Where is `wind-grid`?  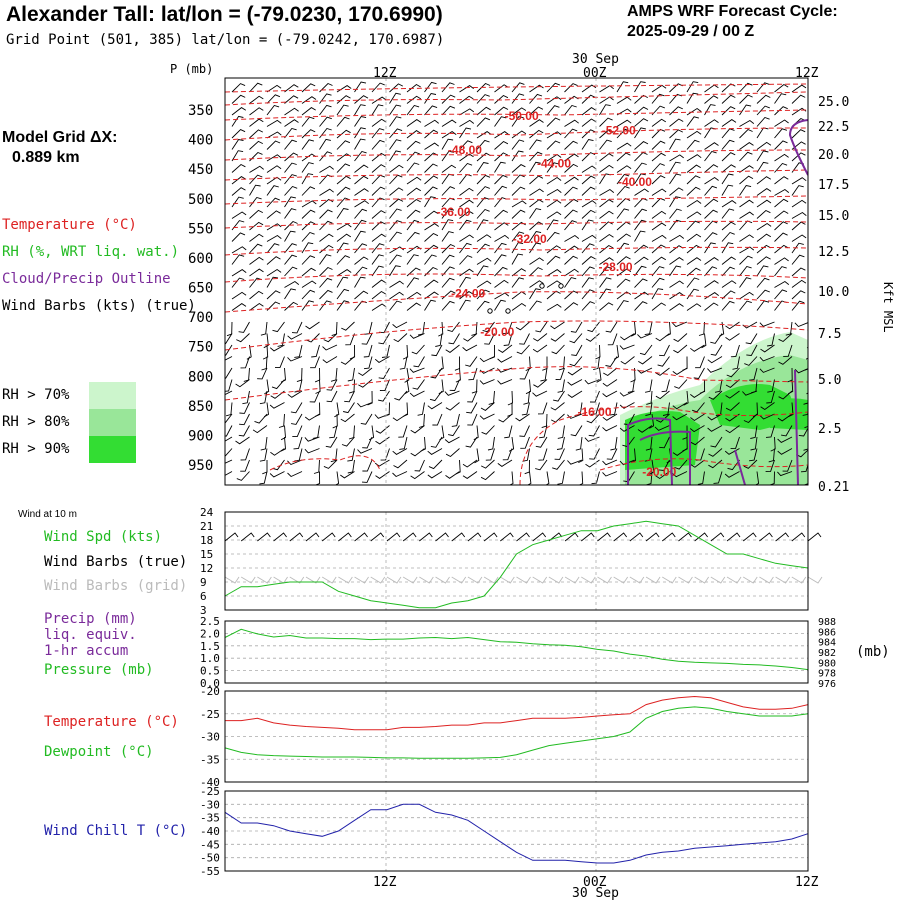
wind-grid is located at coordinates (516, 561).